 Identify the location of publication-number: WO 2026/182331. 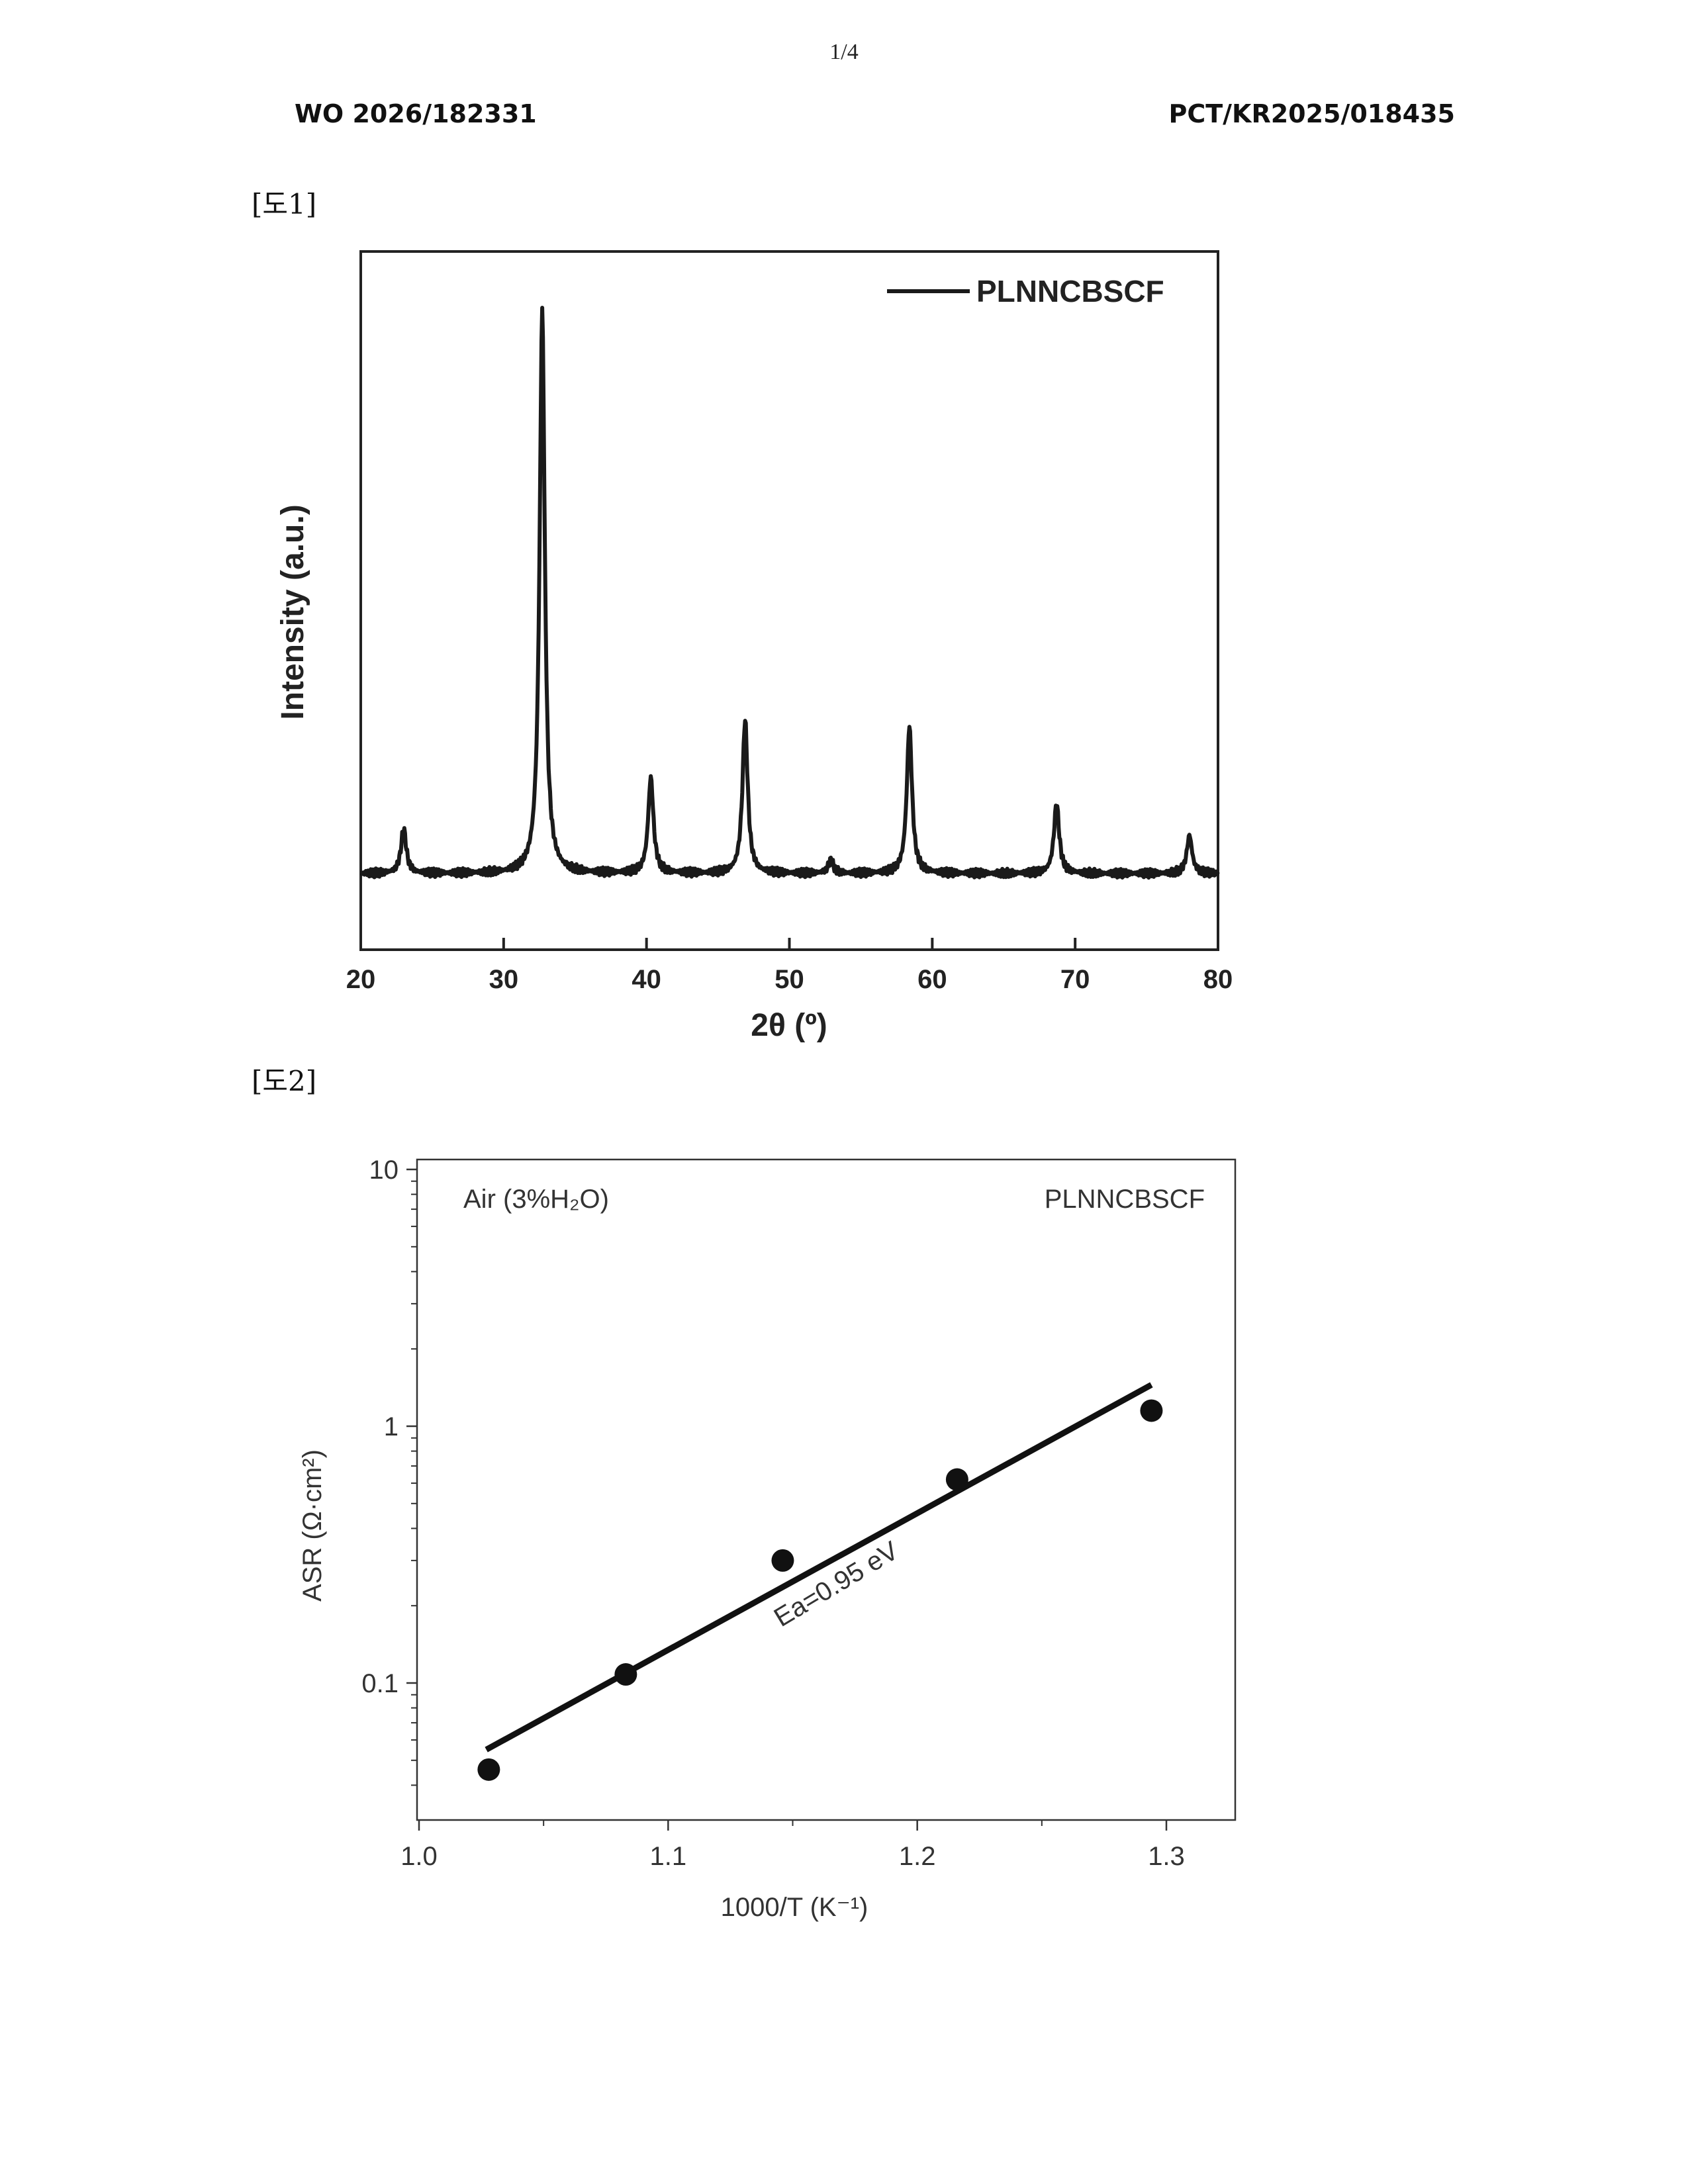
(416, 113).